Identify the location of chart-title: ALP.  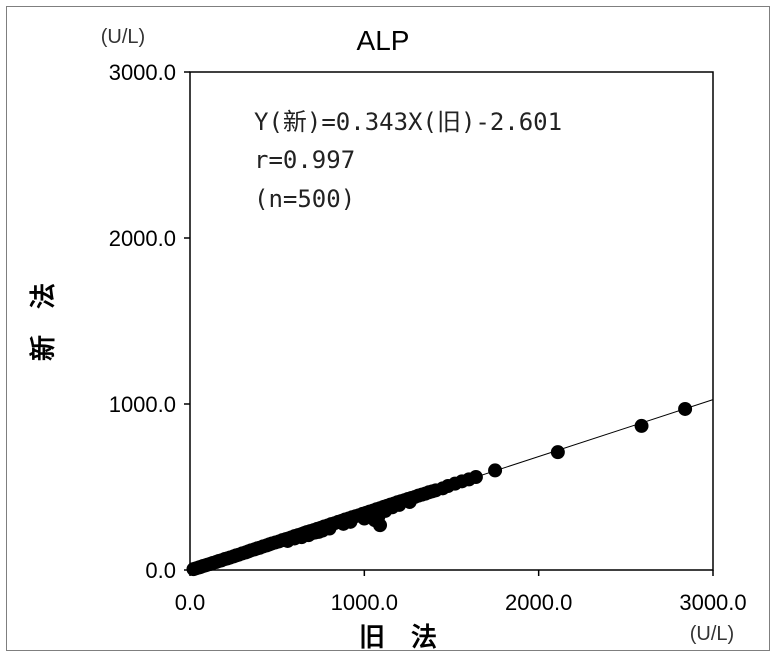
(383, 40).